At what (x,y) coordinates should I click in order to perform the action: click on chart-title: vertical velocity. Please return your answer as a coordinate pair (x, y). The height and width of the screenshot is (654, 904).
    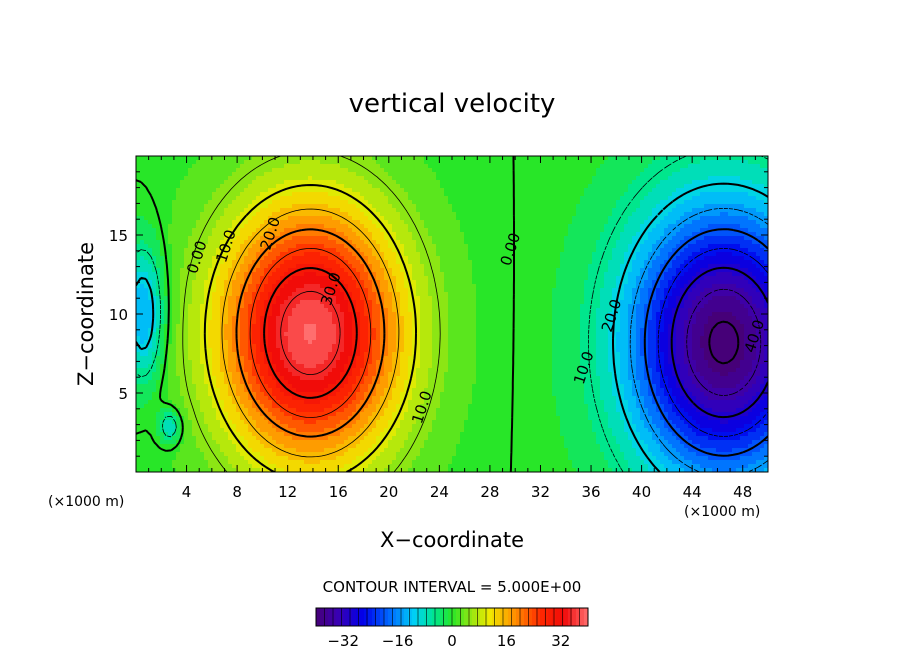
    Looking at the image, I should click on (452, 104).